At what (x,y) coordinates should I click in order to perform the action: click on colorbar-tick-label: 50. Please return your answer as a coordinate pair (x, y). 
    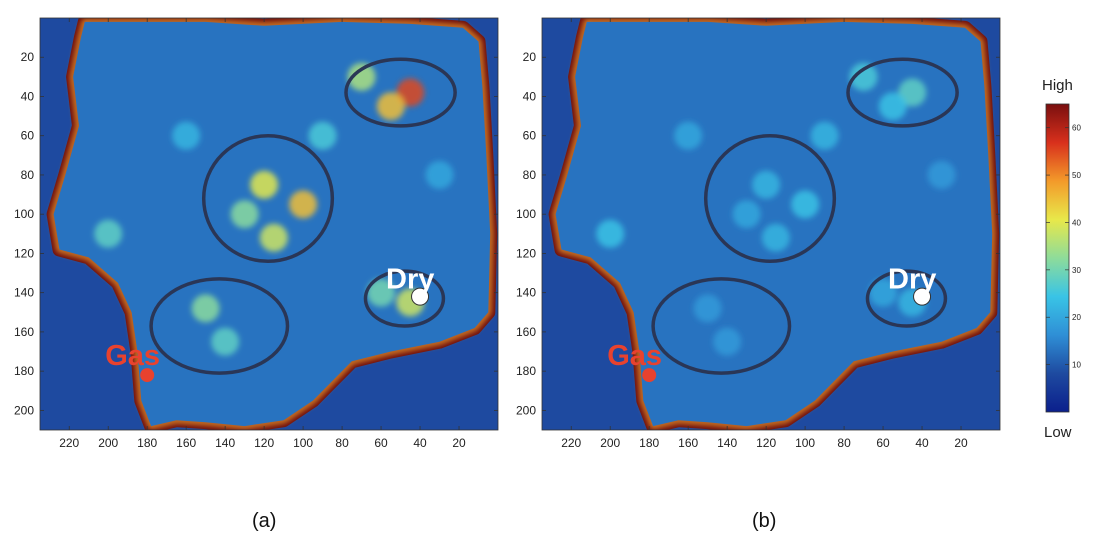
    Looking at the image, I should click on (1076, 175).